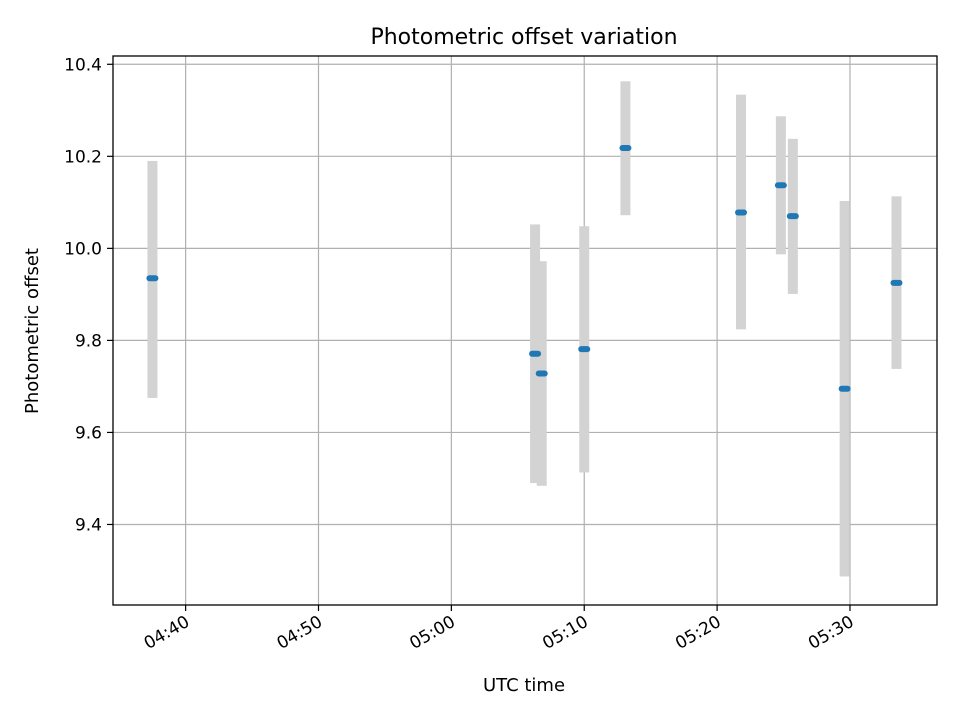  Describe the element at coordinates (523, 37) in the screenshot. I see `chart-title: Photometric offset variation` at that location.